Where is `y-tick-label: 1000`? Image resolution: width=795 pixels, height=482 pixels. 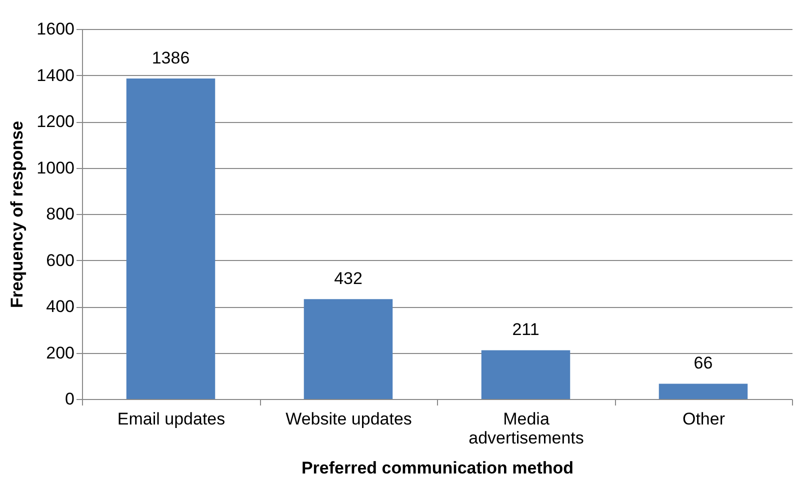
y-tick-label: 1000 is located at coordinates (55, 168).